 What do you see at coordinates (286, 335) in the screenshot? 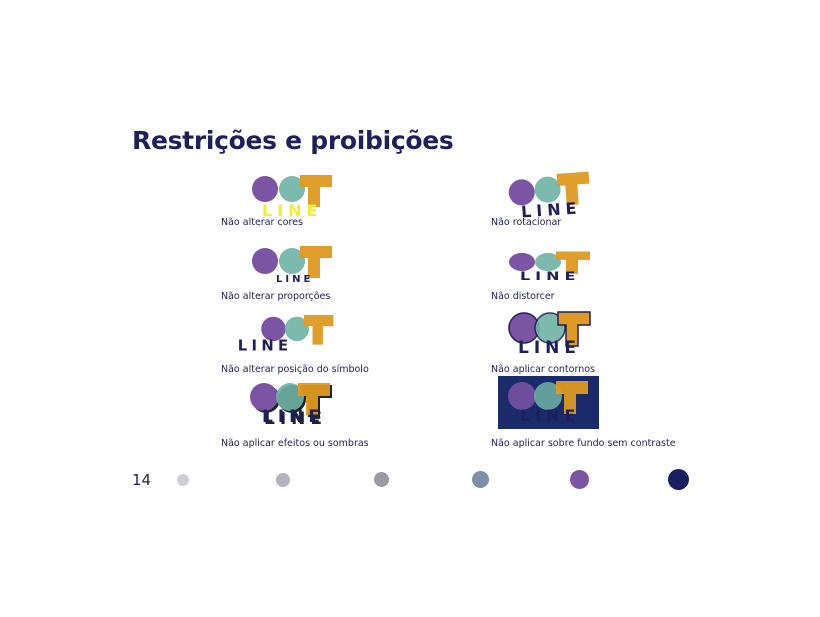
I see `logo-altered-symbol-position: LINE` at bounding box center [286, 335].